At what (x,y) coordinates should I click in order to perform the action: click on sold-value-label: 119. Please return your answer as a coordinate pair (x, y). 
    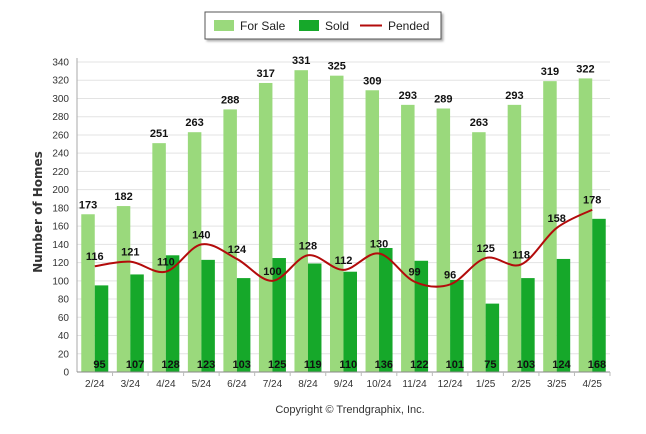
    Looking at the image, I should click on (313, 365).